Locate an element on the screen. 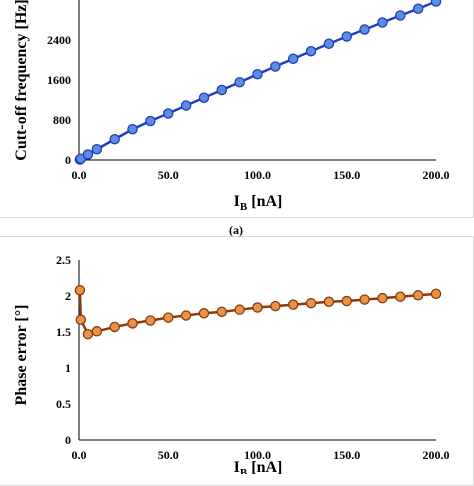  b-y-tick-label: 2 is located at coordinates (68, 296).